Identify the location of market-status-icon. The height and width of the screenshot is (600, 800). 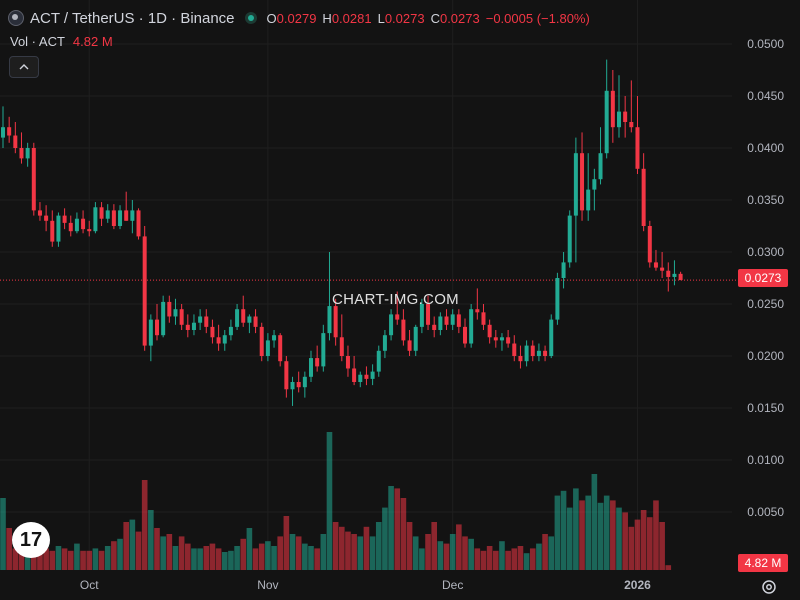
(250, 18).